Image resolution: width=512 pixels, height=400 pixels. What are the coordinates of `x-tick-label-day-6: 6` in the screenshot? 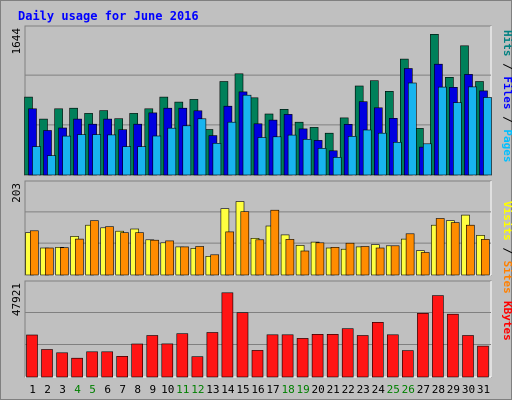 It's located at (107, 389).